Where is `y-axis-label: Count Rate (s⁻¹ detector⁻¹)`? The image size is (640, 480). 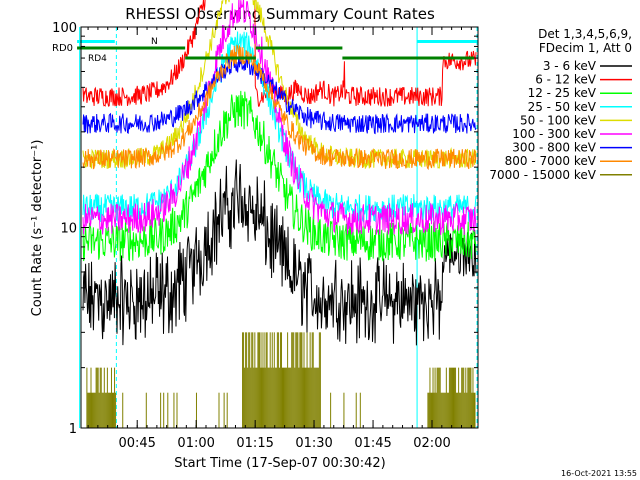
y-axis-label: Count Rate (s⁻¹ detector⁻¹) is located at coordinates (37, 228).